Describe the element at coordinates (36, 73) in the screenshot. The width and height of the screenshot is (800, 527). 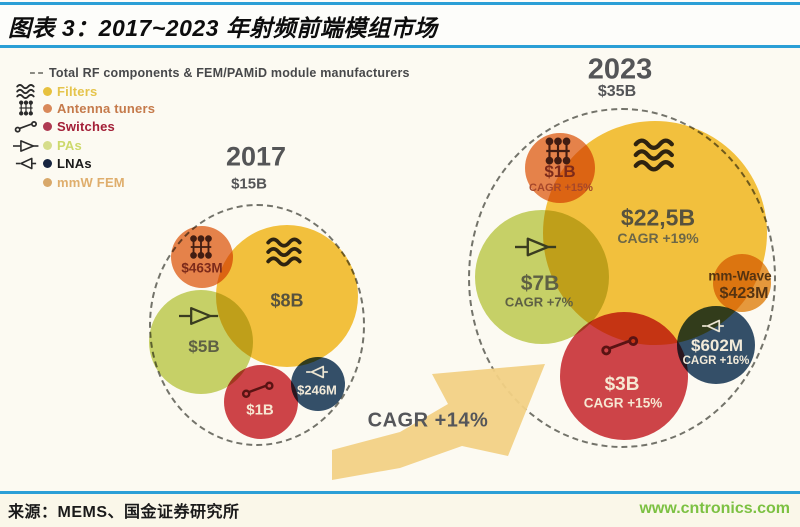
I see `dashed-line-icon` at that location.